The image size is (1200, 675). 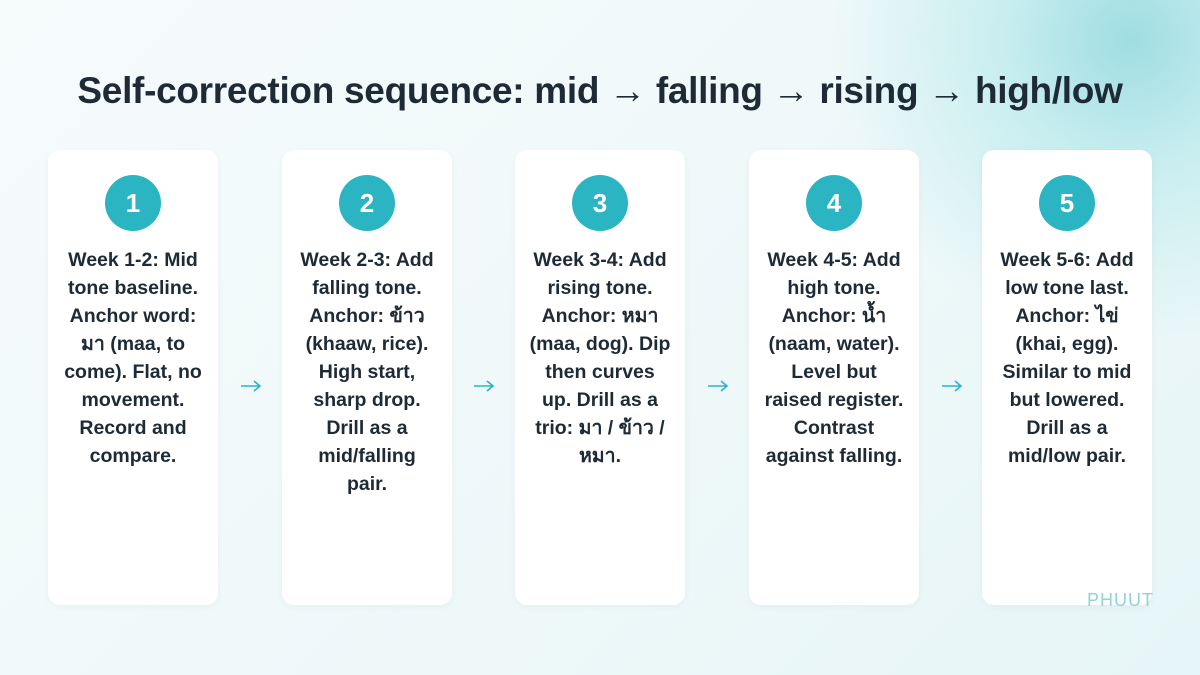 What do you see at coordinates (1067, 203) in the screenshot?
I see `step-number: 5` at bounding box center [1067, 203].